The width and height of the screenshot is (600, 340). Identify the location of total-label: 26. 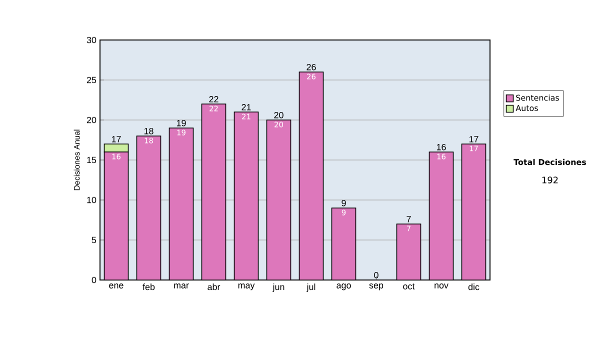
(311, 67).